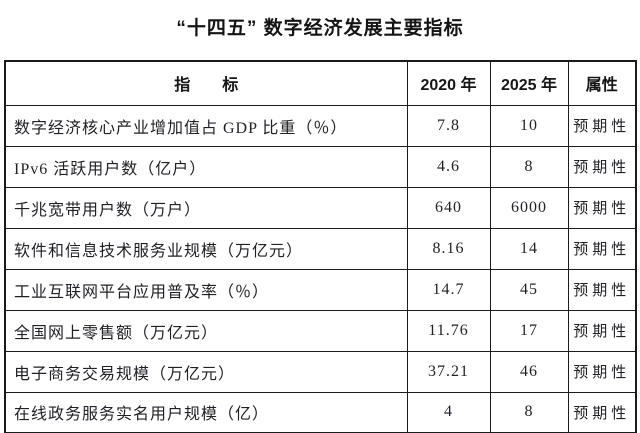 This screenshot has width=640, height=433. Describe the element at coordinates (448, 83) in the screenshot. I see `col-header-2020: 2020 年` at that location.